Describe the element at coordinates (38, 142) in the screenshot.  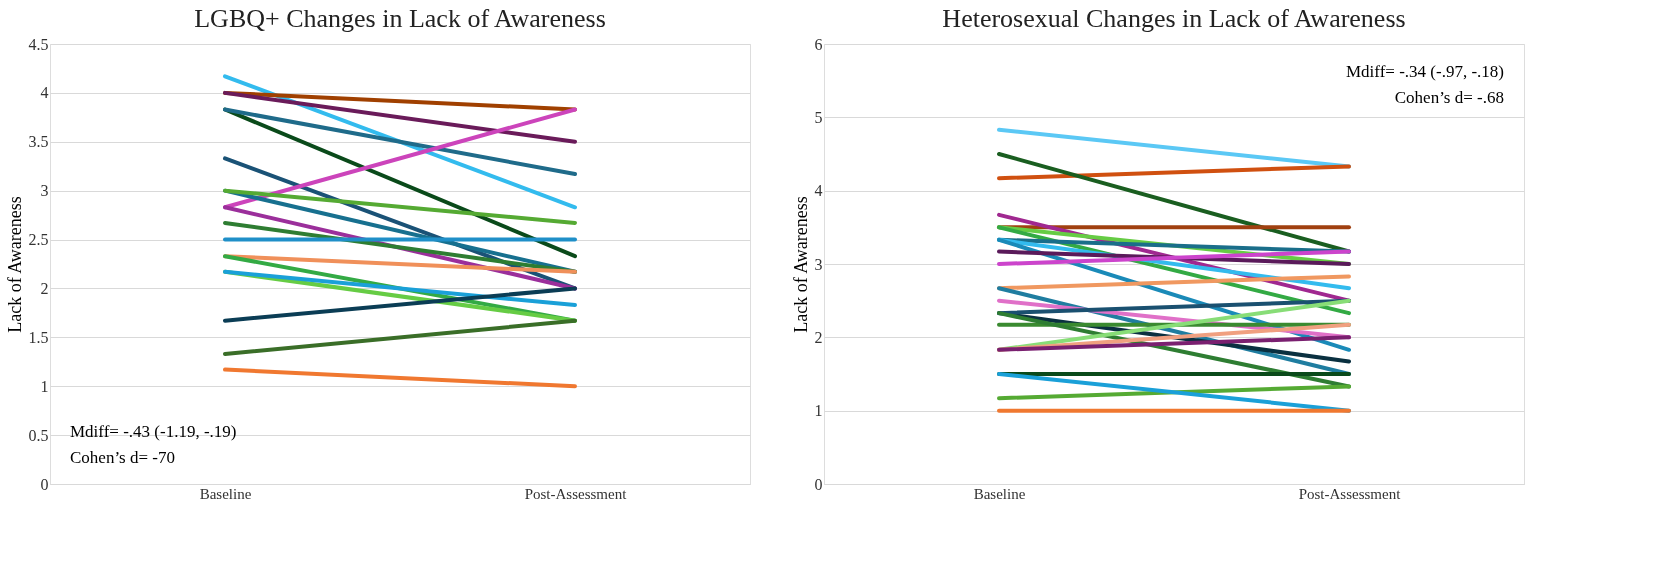
I see `y-tick-label: 3.5` at that location.